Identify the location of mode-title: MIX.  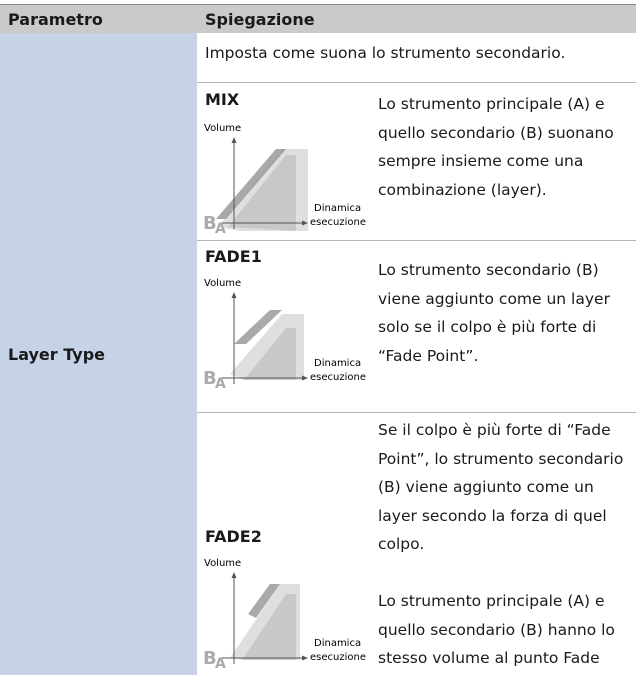
(222, 99).